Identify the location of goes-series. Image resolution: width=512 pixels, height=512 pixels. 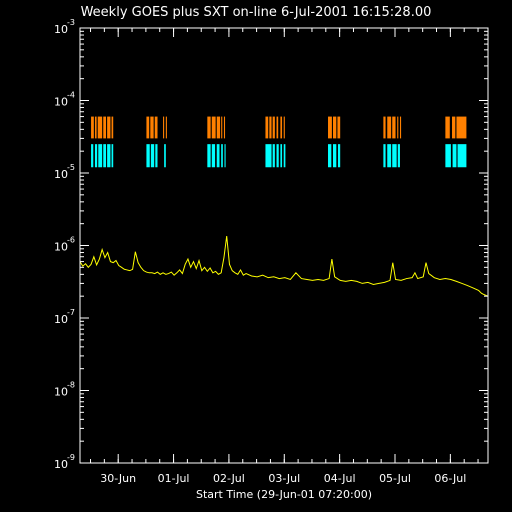
(284, 266).